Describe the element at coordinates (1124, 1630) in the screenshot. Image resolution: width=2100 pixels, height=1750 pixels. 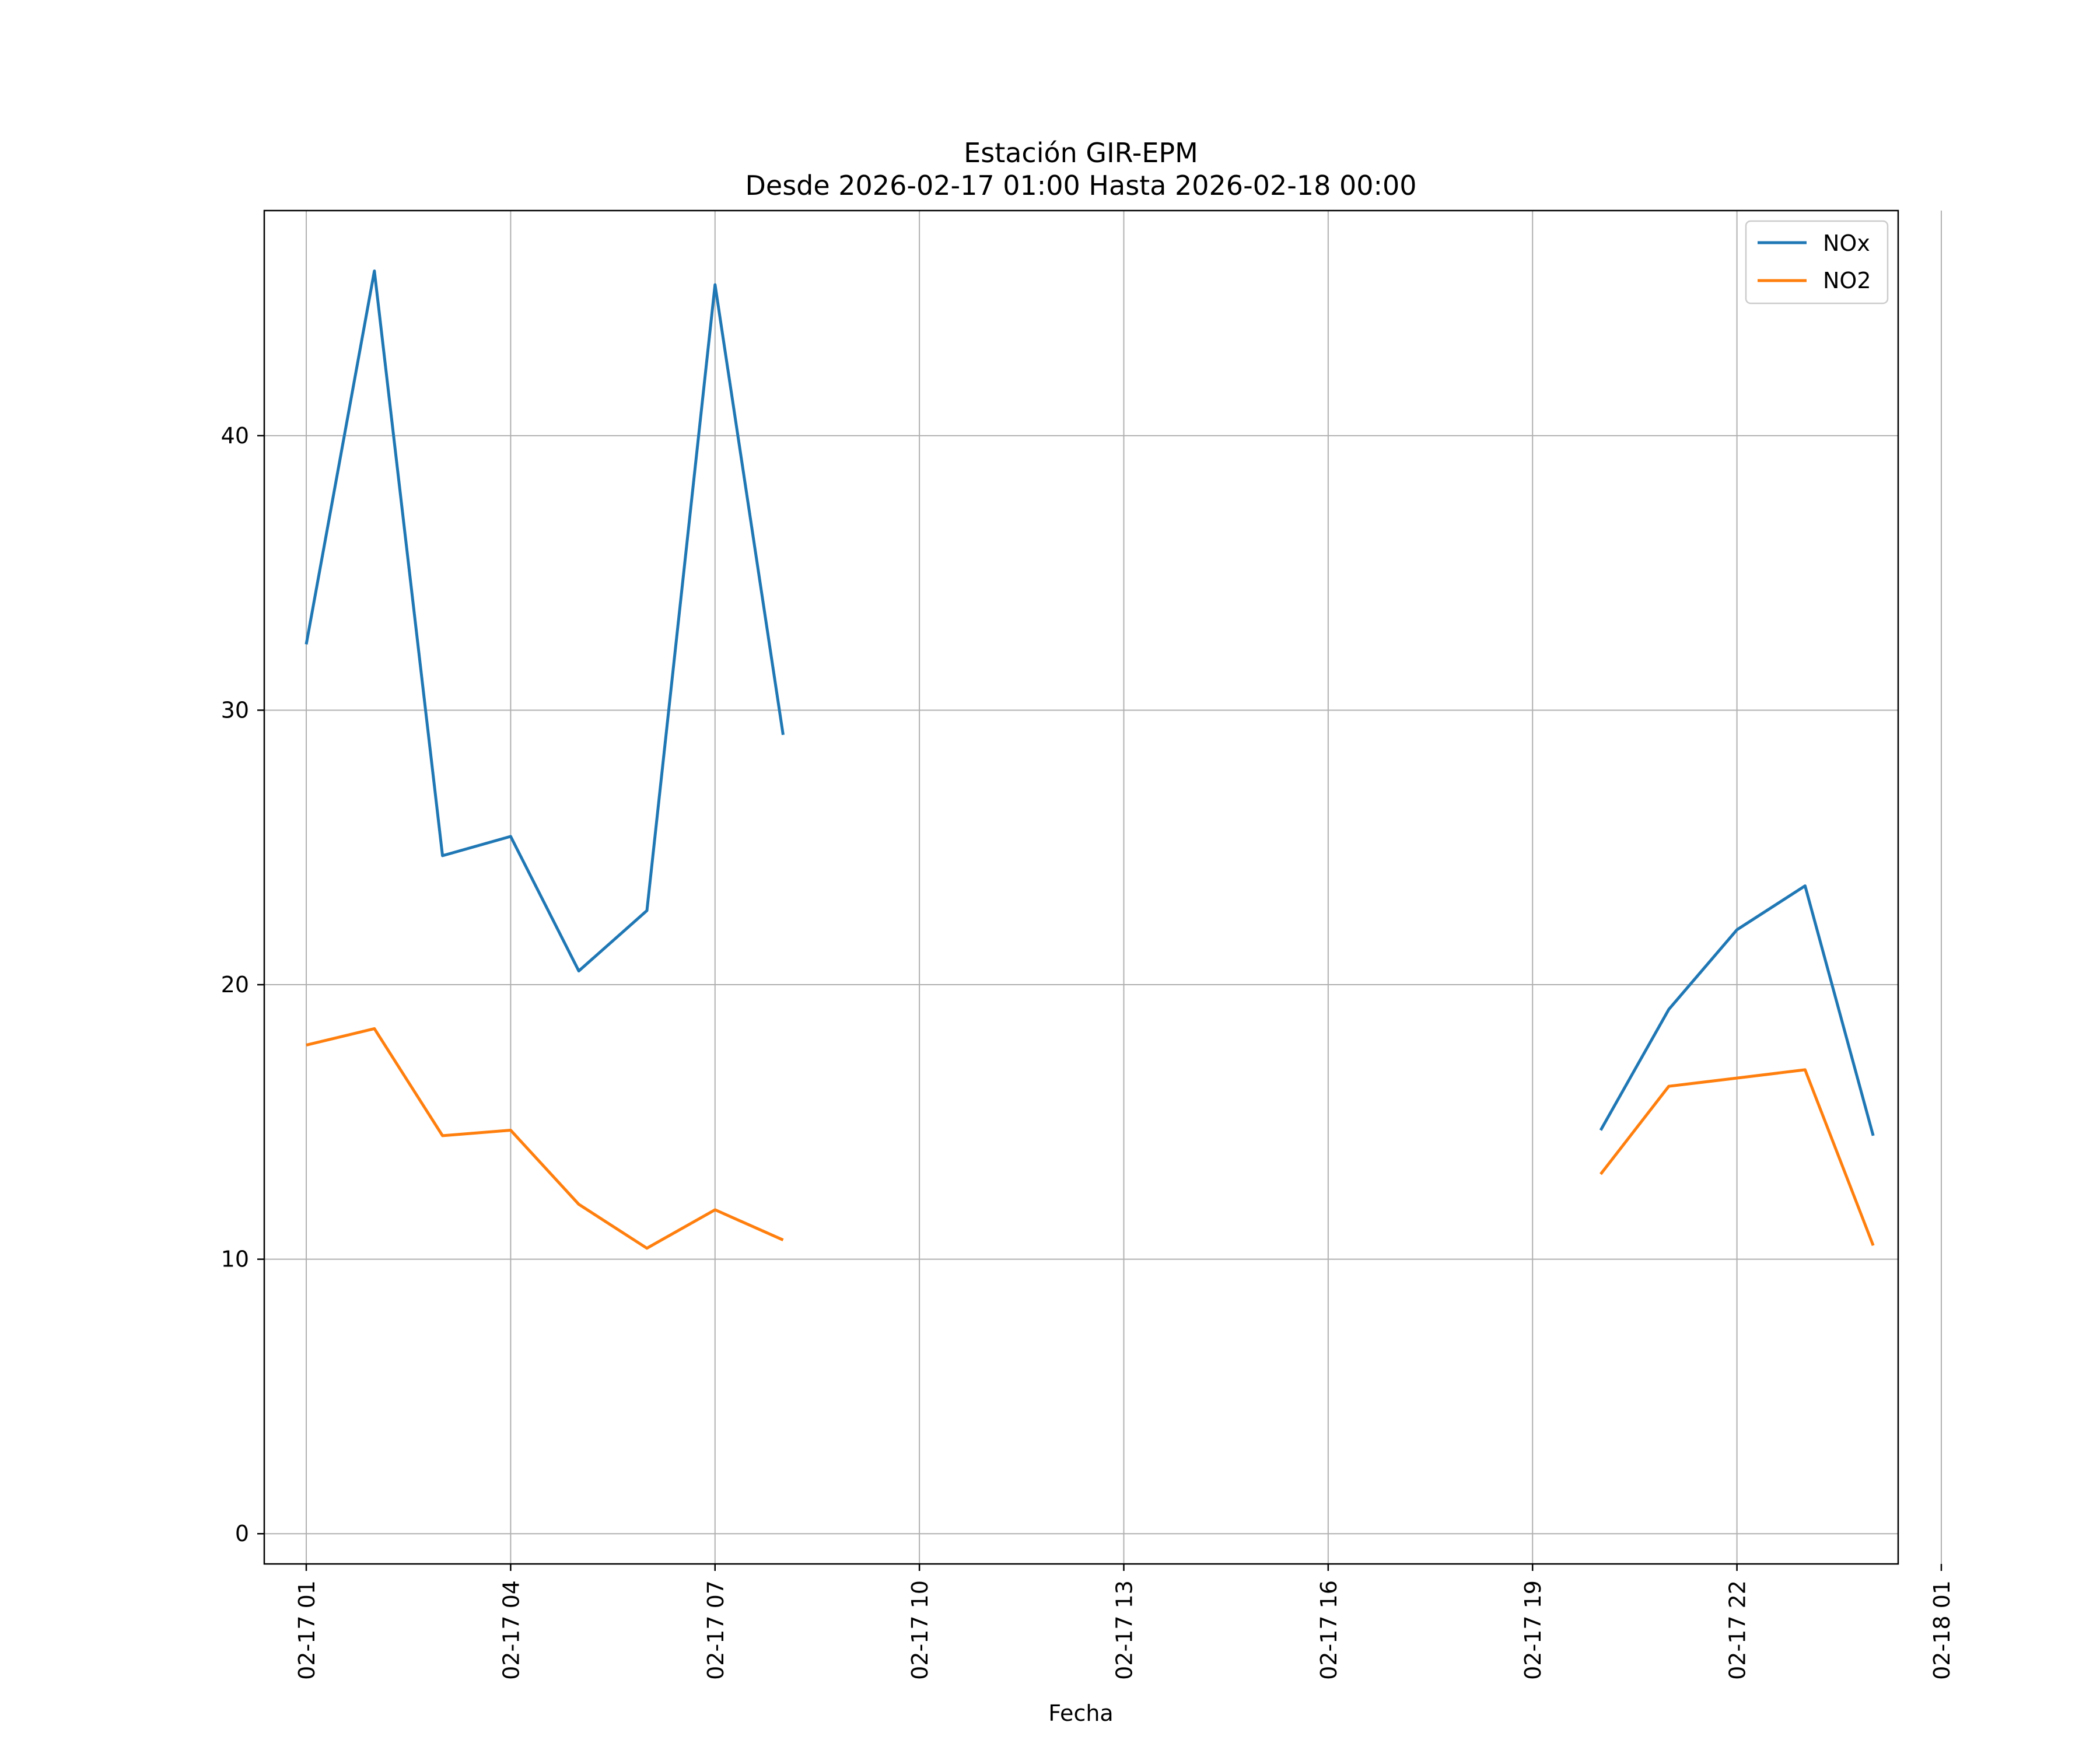
I see `x-tick-label: 02-17 13` at that location.